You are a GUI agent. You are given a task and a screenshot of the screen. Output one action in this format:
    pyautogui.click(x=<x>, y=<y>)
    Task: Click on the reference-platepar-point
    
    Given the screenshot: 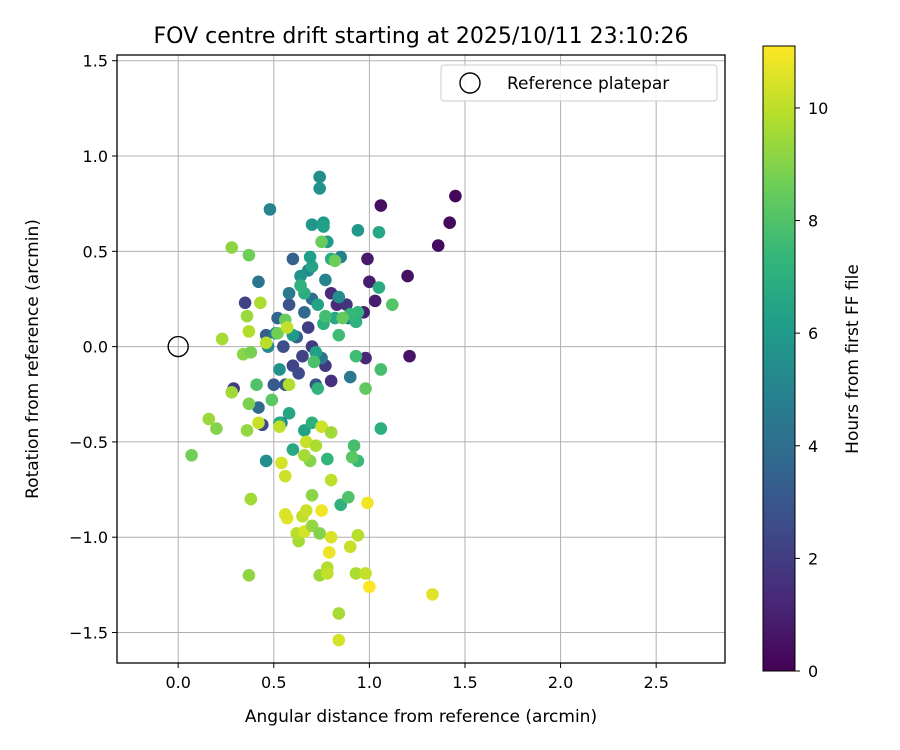 What is the action you would take?
    pyautogui.click(x=178, y=346)
    